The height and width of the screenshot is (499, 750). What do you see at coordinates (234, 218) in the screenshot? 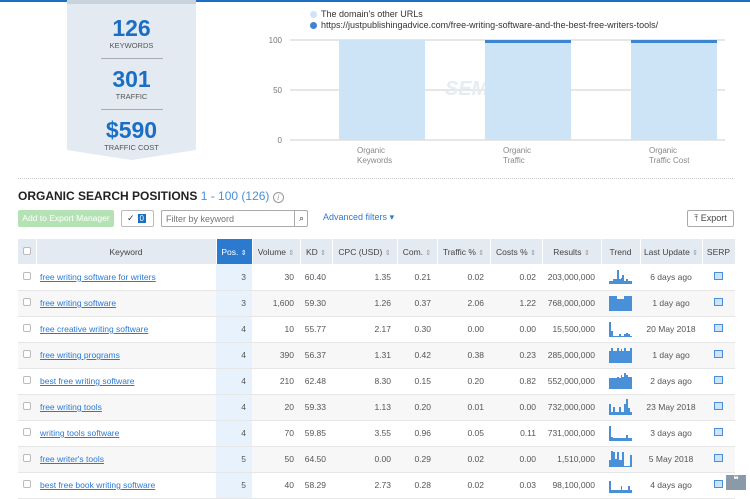
I see `filter-keyword-input` at bounding box center [234, 218].